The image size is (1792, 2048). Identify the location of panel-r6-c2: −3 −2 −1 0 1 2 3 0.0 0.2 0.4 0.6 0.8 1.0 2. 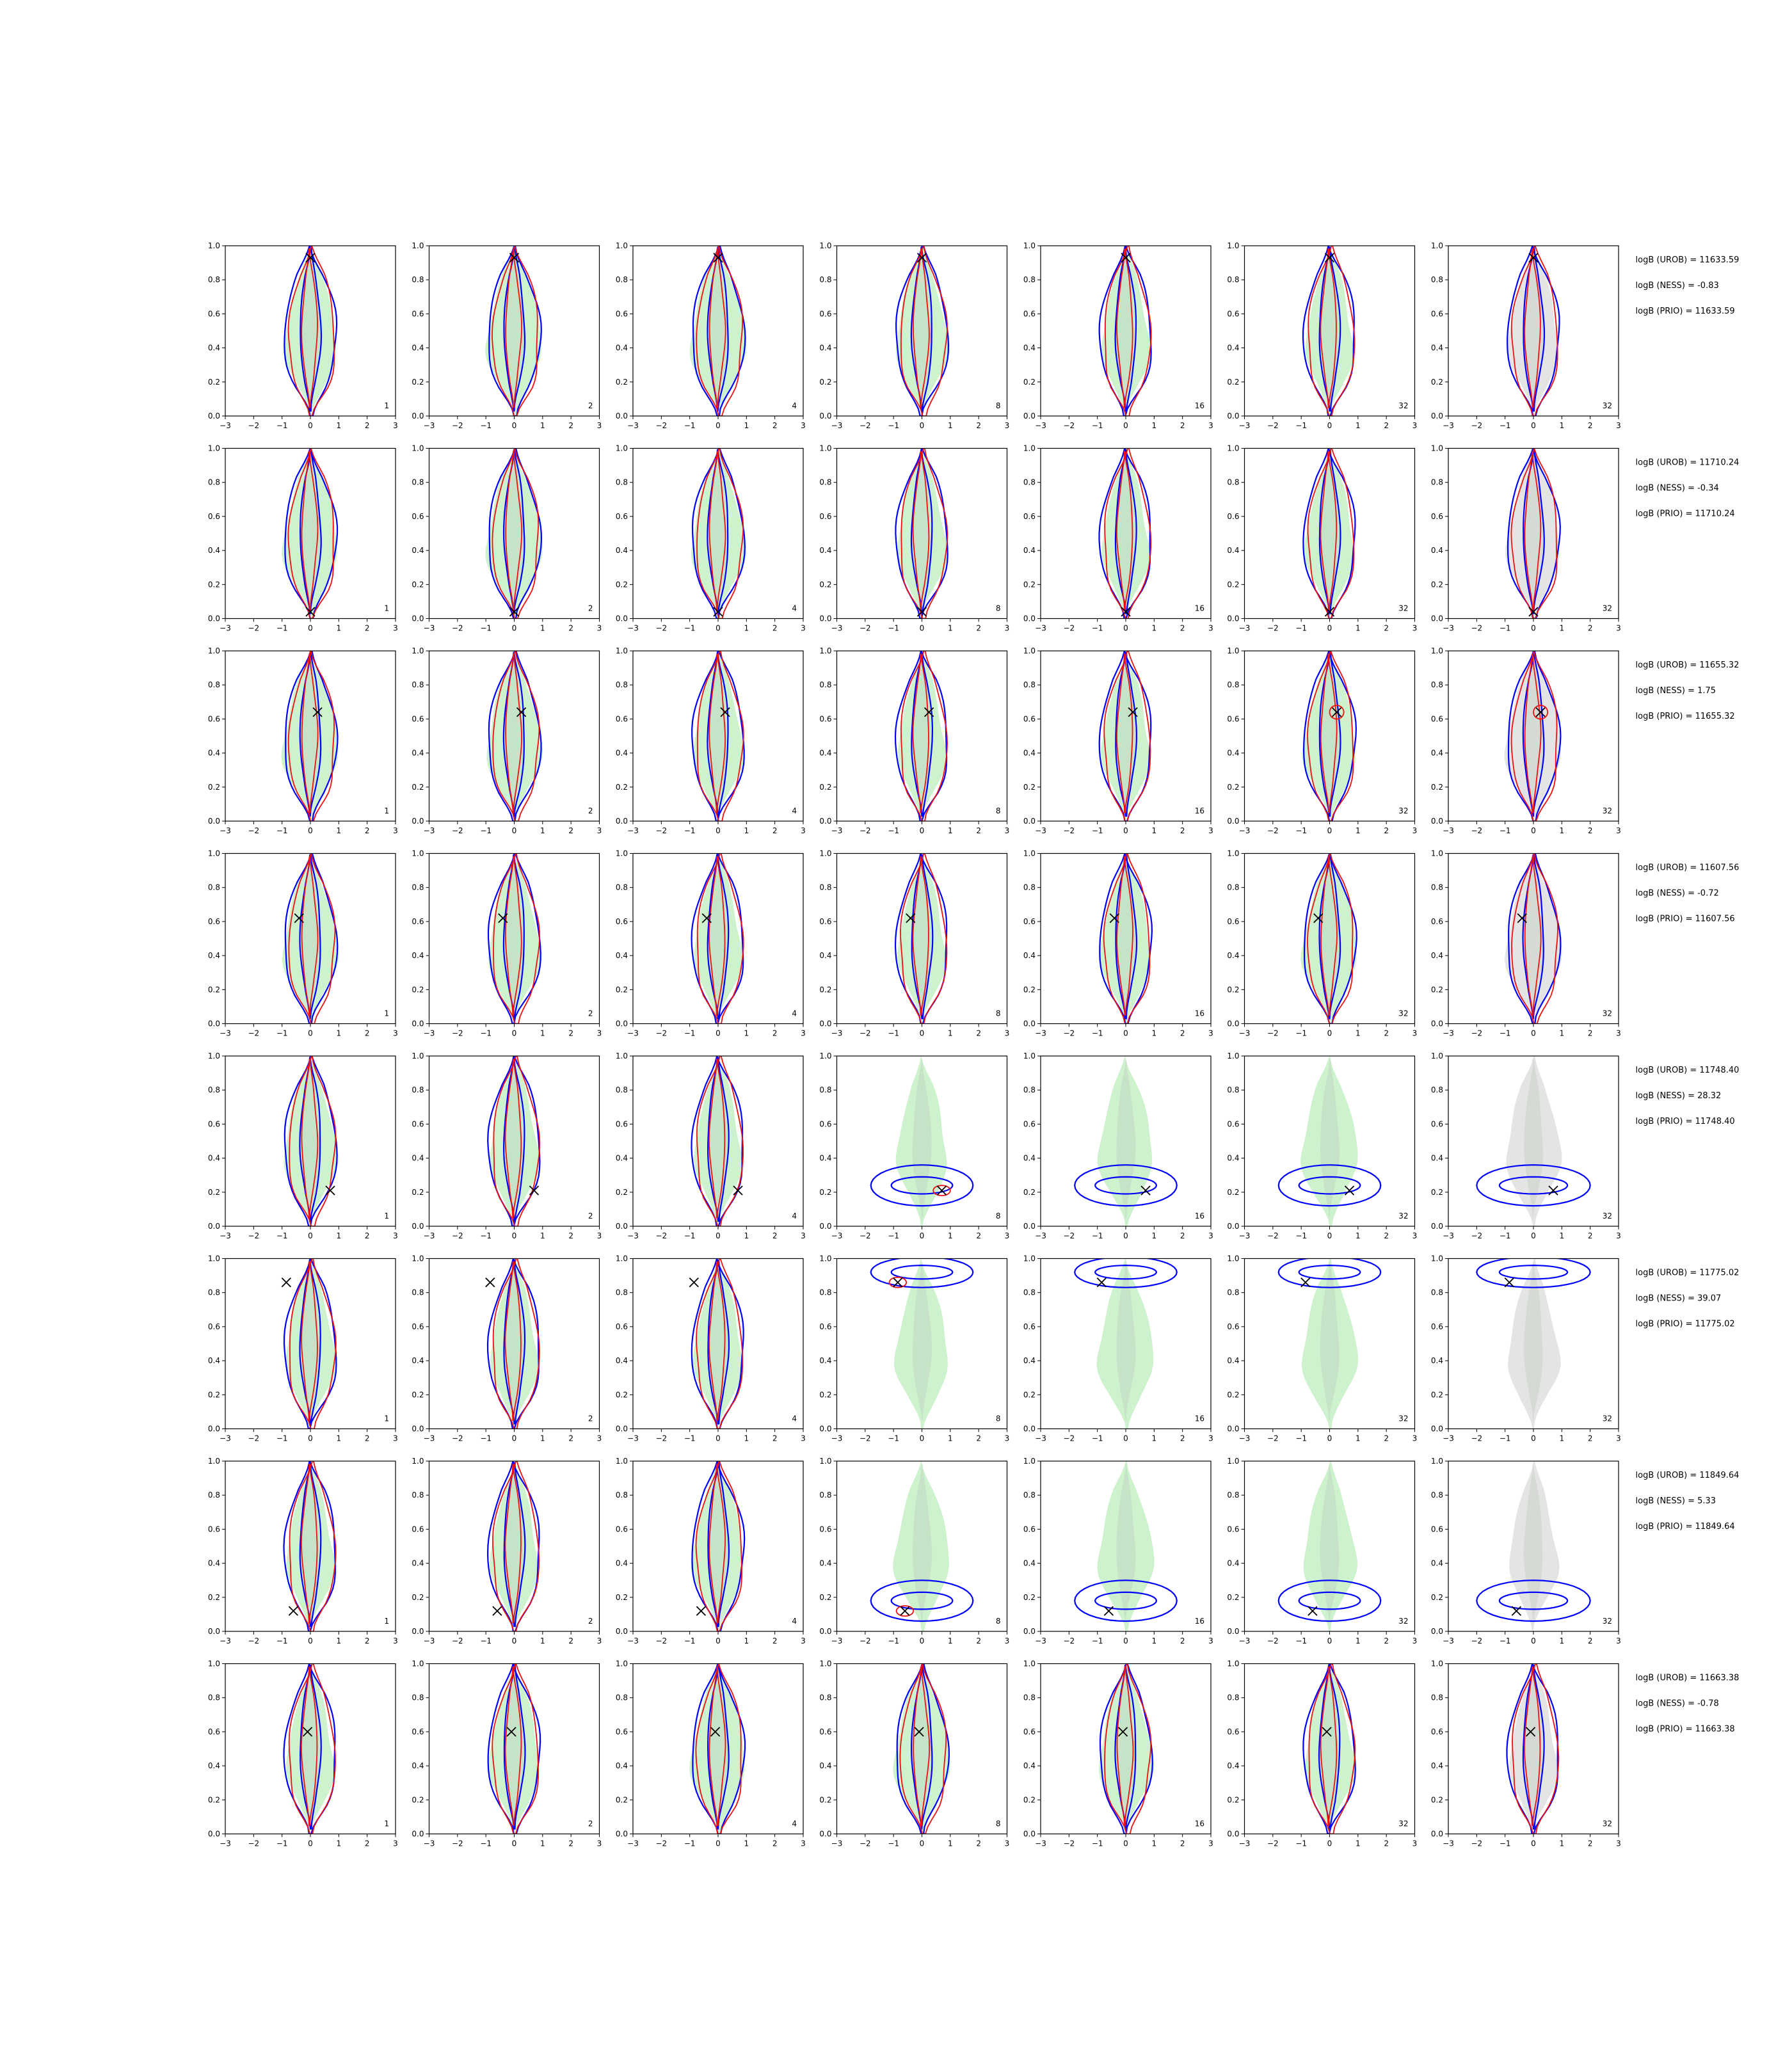
(507, 1348).